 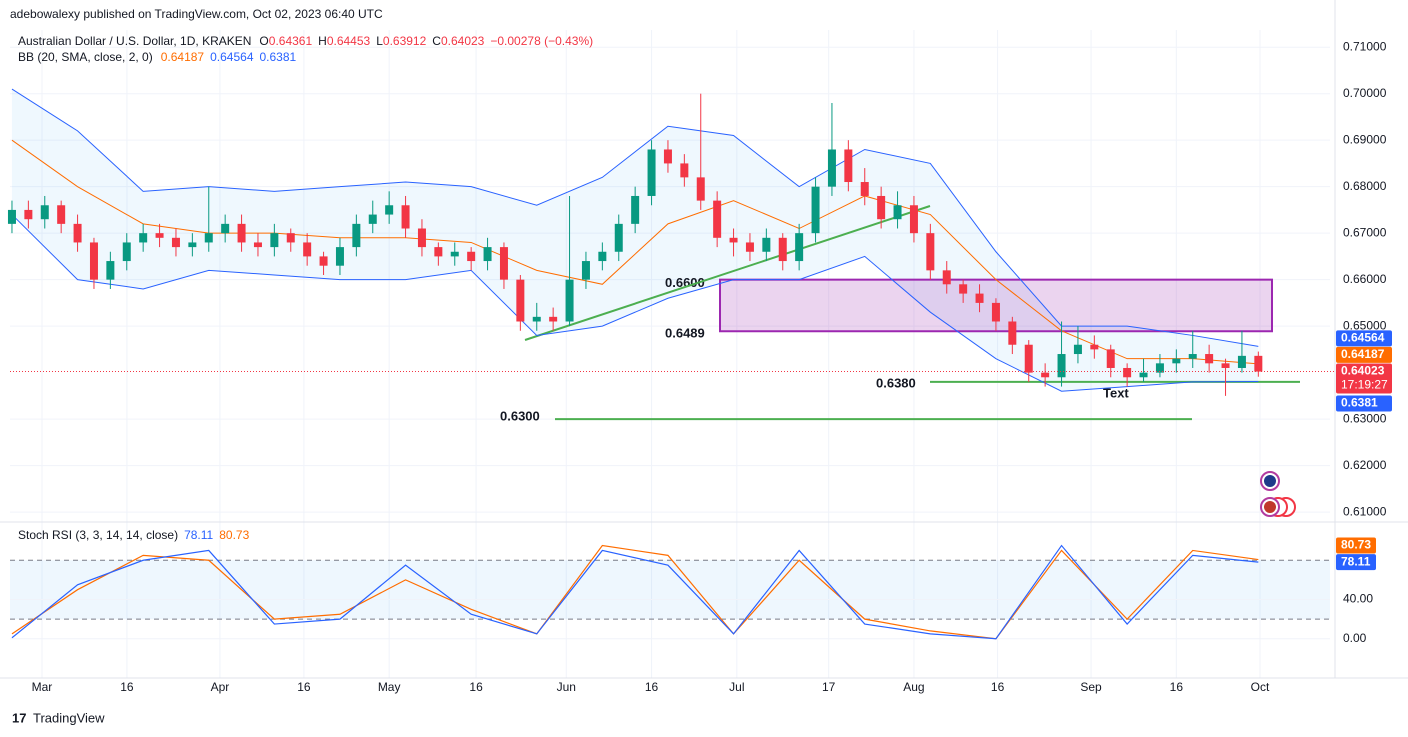 What do you see at coordinates (42, 687) in the screenshot?
I see `x-tick-label: Mar` at bounding box center [42, 687].